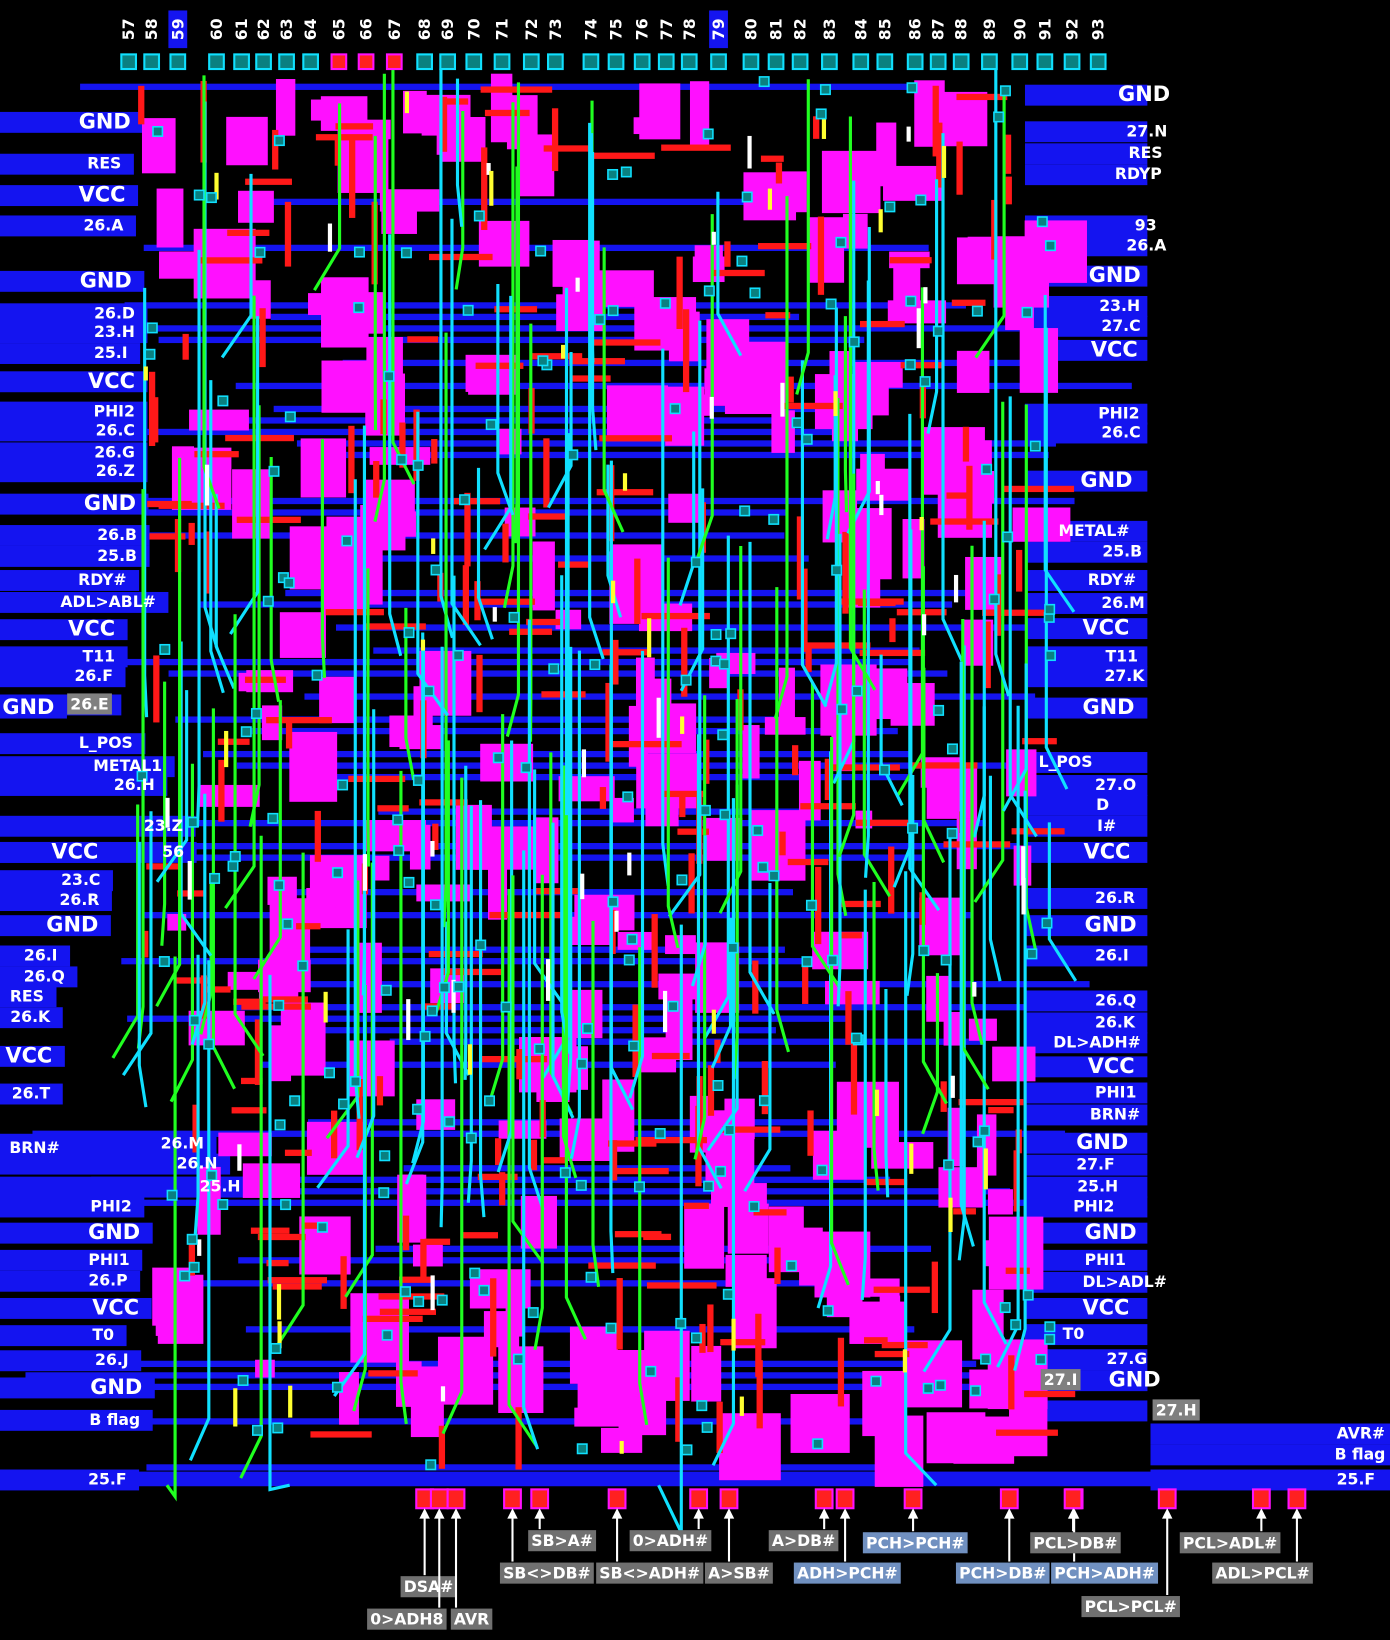  I want to click on left-label: PHI2, so click(110, 1205).